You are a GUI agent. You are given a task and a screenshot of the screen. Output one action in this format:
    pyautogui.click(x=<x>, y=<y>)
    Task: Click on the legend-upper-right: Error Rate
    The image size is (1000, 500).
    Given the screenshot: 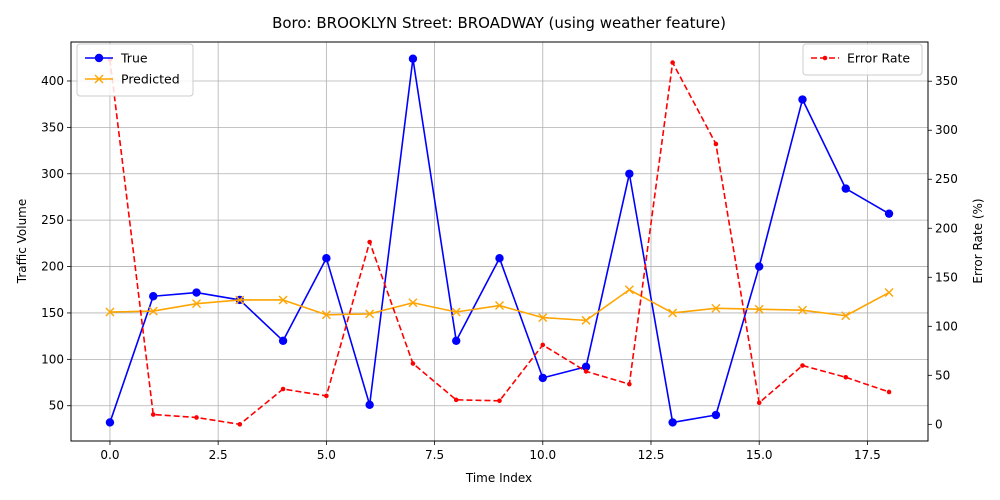 What is the action you would take?
    pyautogui.click(x=862, y=59)
    